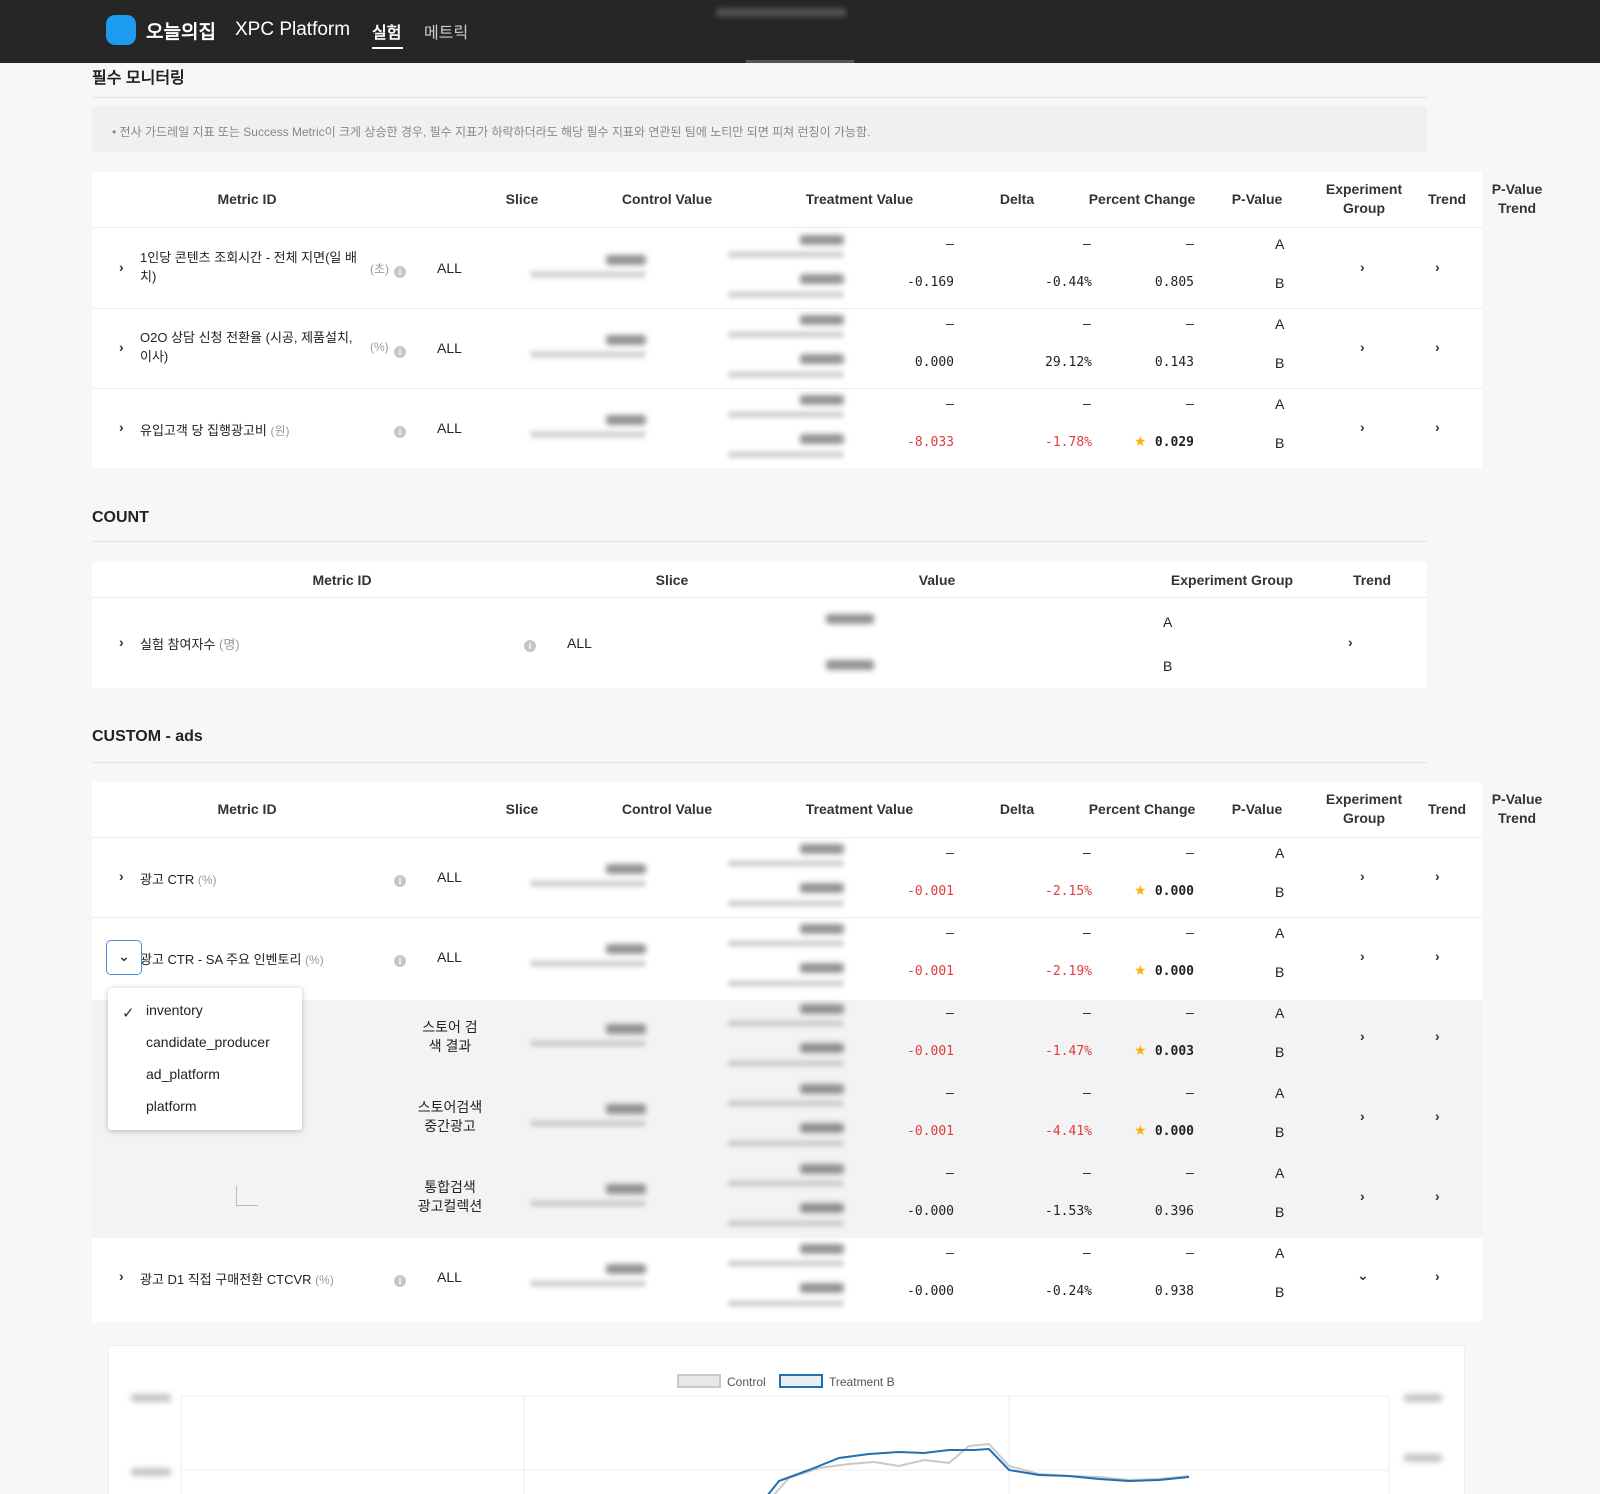  What do you see at coordinates (121, 30) in the screenshot?
I see `house-logo-icon` at bounding box center [121, 30].